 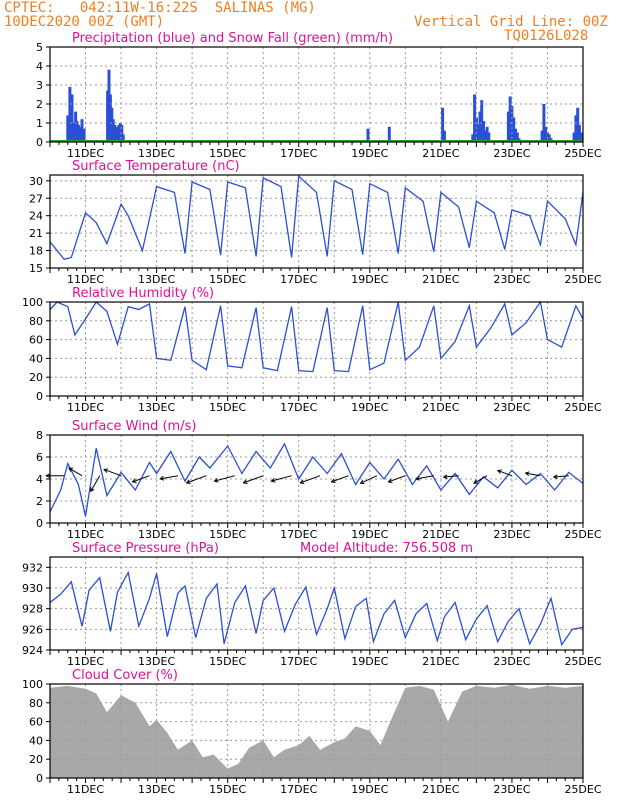 What do you see at coordinates (36, 377) in the screenshot?
I see `rh-y-tick-label: 20` at bounding box center [36, 377].